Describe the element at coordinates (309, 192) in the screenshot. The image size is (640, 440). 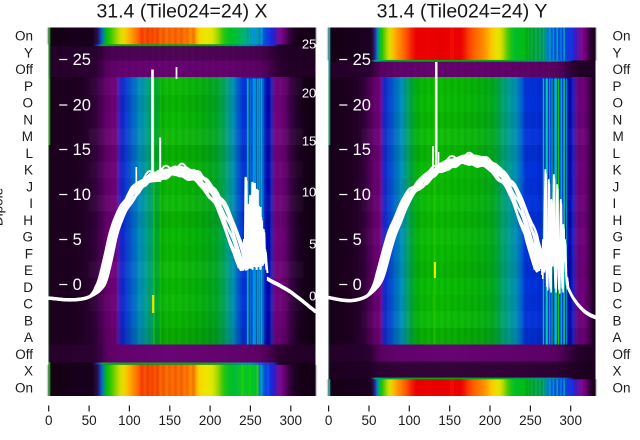
I see `svg-text: 10` at that location.